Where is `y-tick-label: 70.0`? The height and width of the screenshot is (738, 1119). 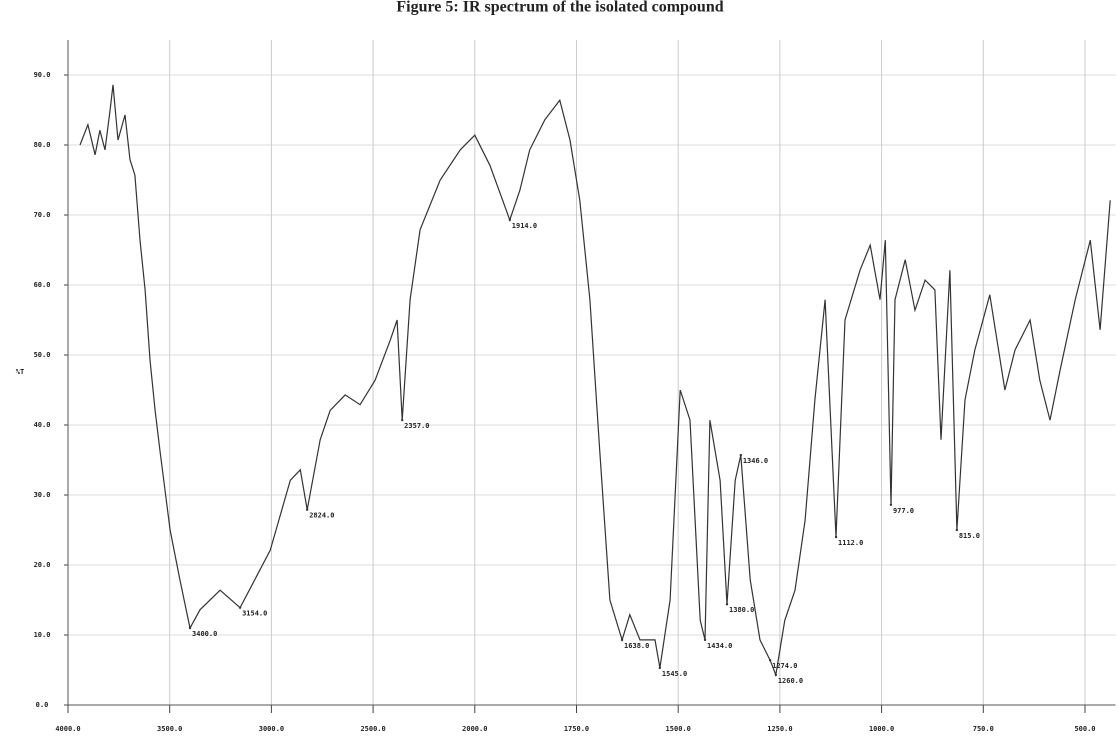
y-tick-label: 70.0 is located at coordinates (42, 215).